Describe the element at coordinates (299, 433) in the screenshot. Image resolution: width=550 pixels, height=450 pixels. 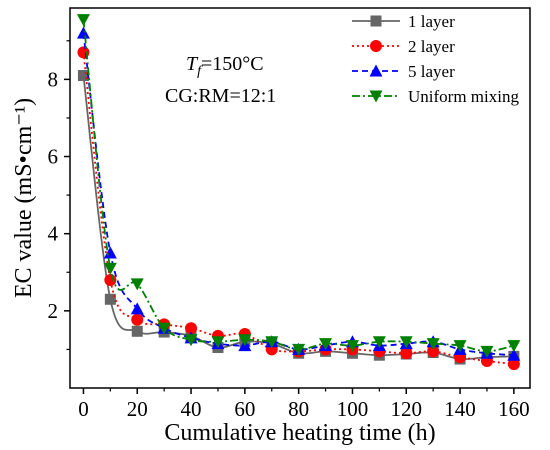
I see `x-axis-title: Cumulative heating time (h)` at that location.